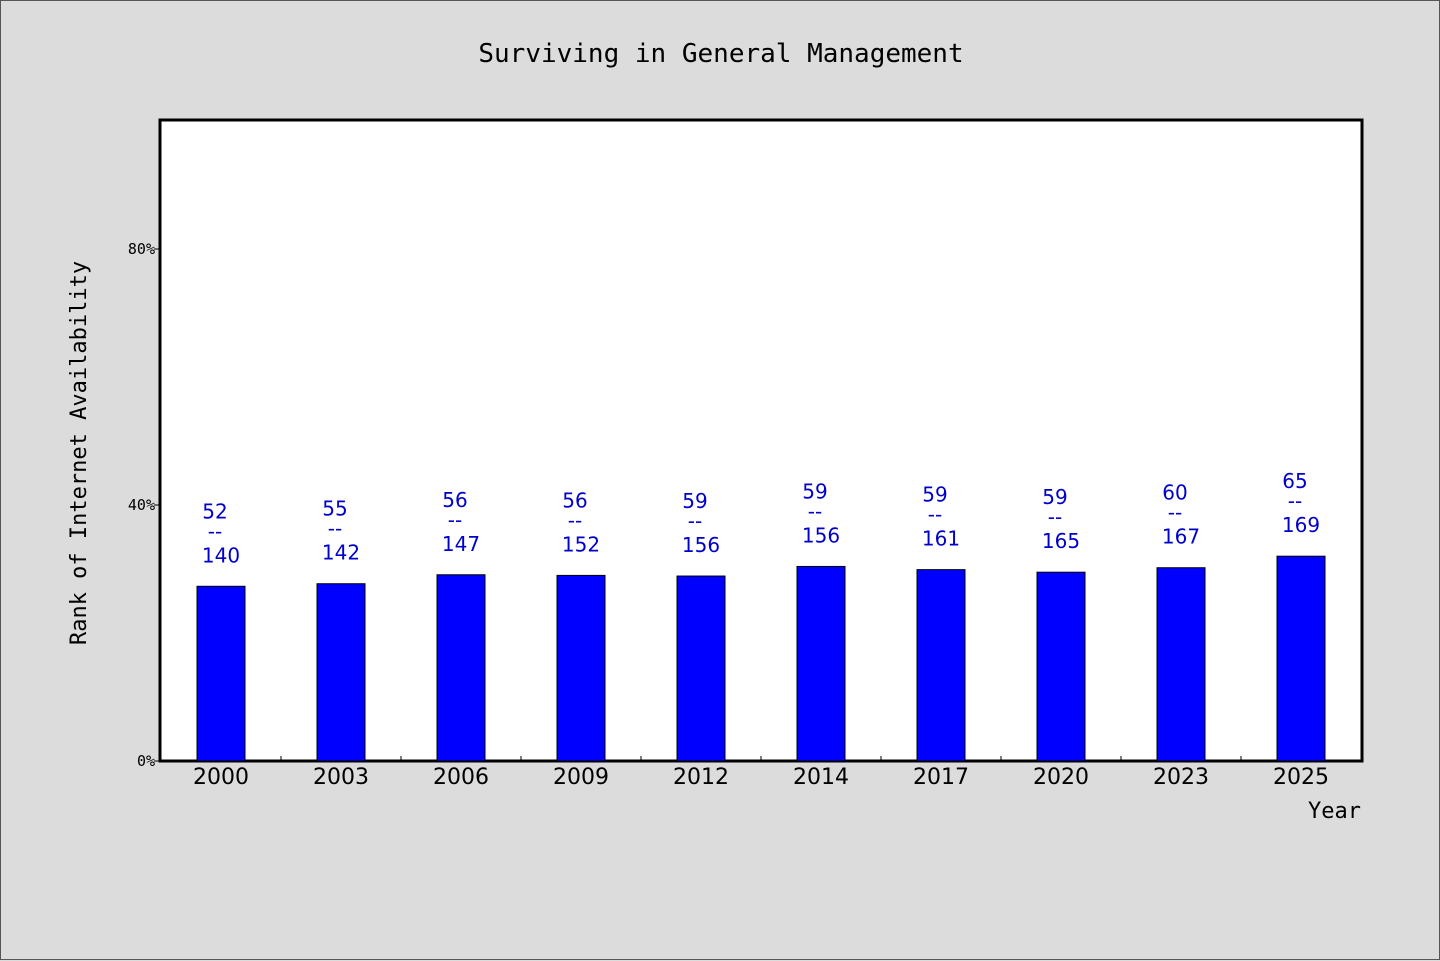 The image size is (1440, 961). I want to click on bar-2023, so click(1181, 664).